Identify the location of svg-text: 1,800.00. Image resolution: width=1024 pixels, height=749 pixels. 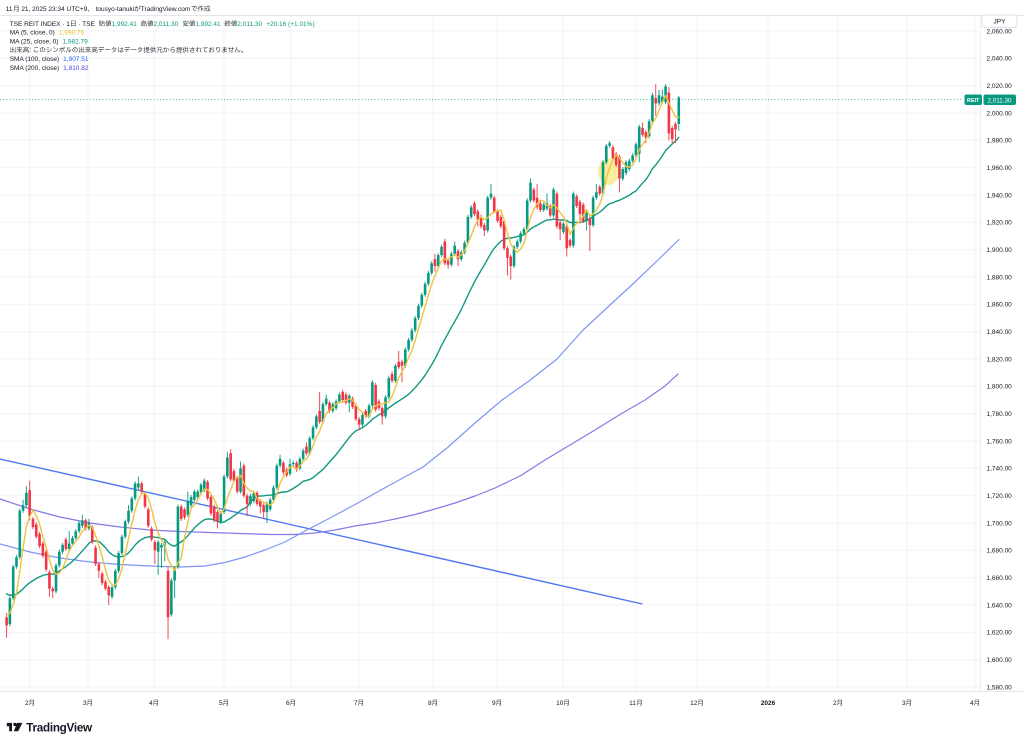
(1000, 387).